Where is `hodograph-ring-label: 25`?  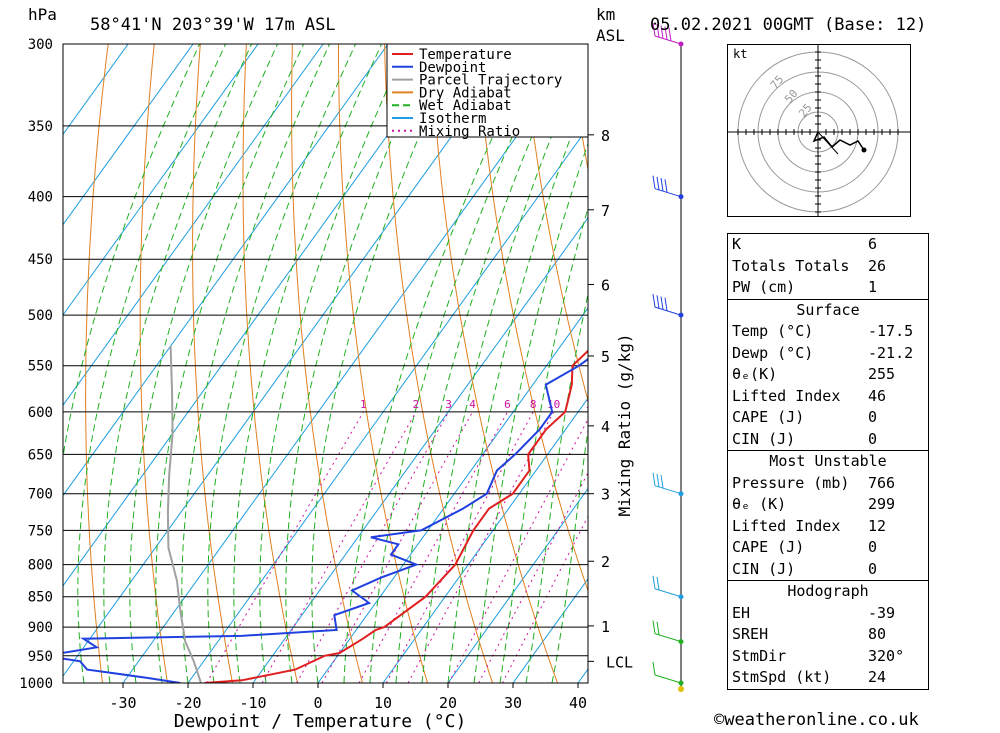 hodograph-ring-label: 25 is located at coordinates (805, 110).